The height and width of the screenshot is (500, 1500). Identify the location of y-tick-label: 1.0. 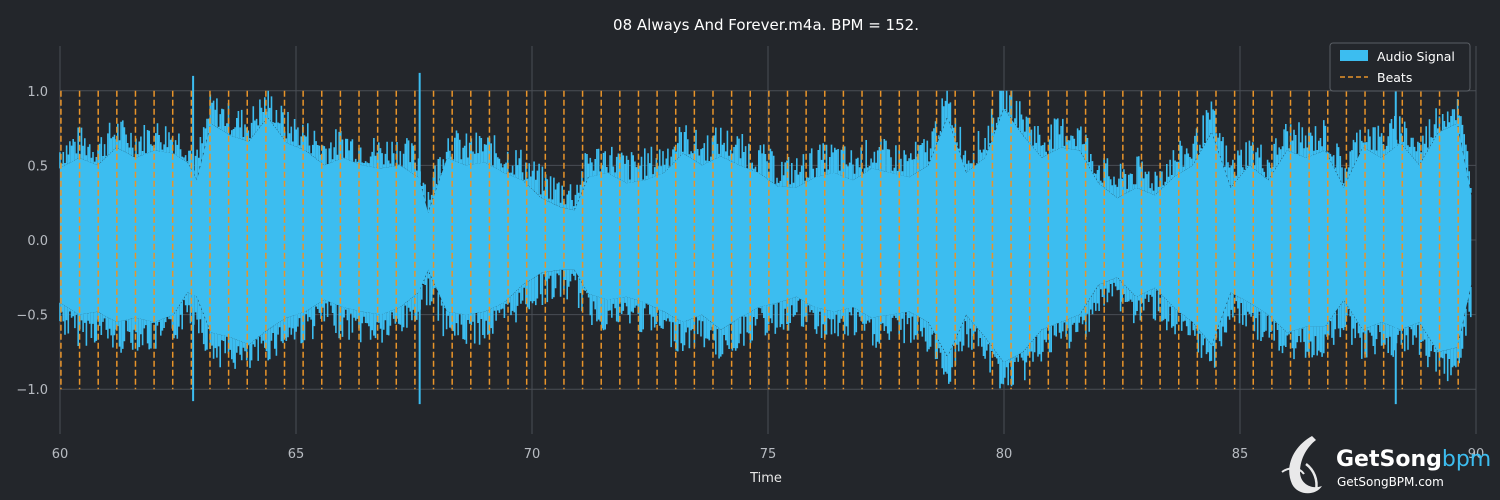
(37, 92).